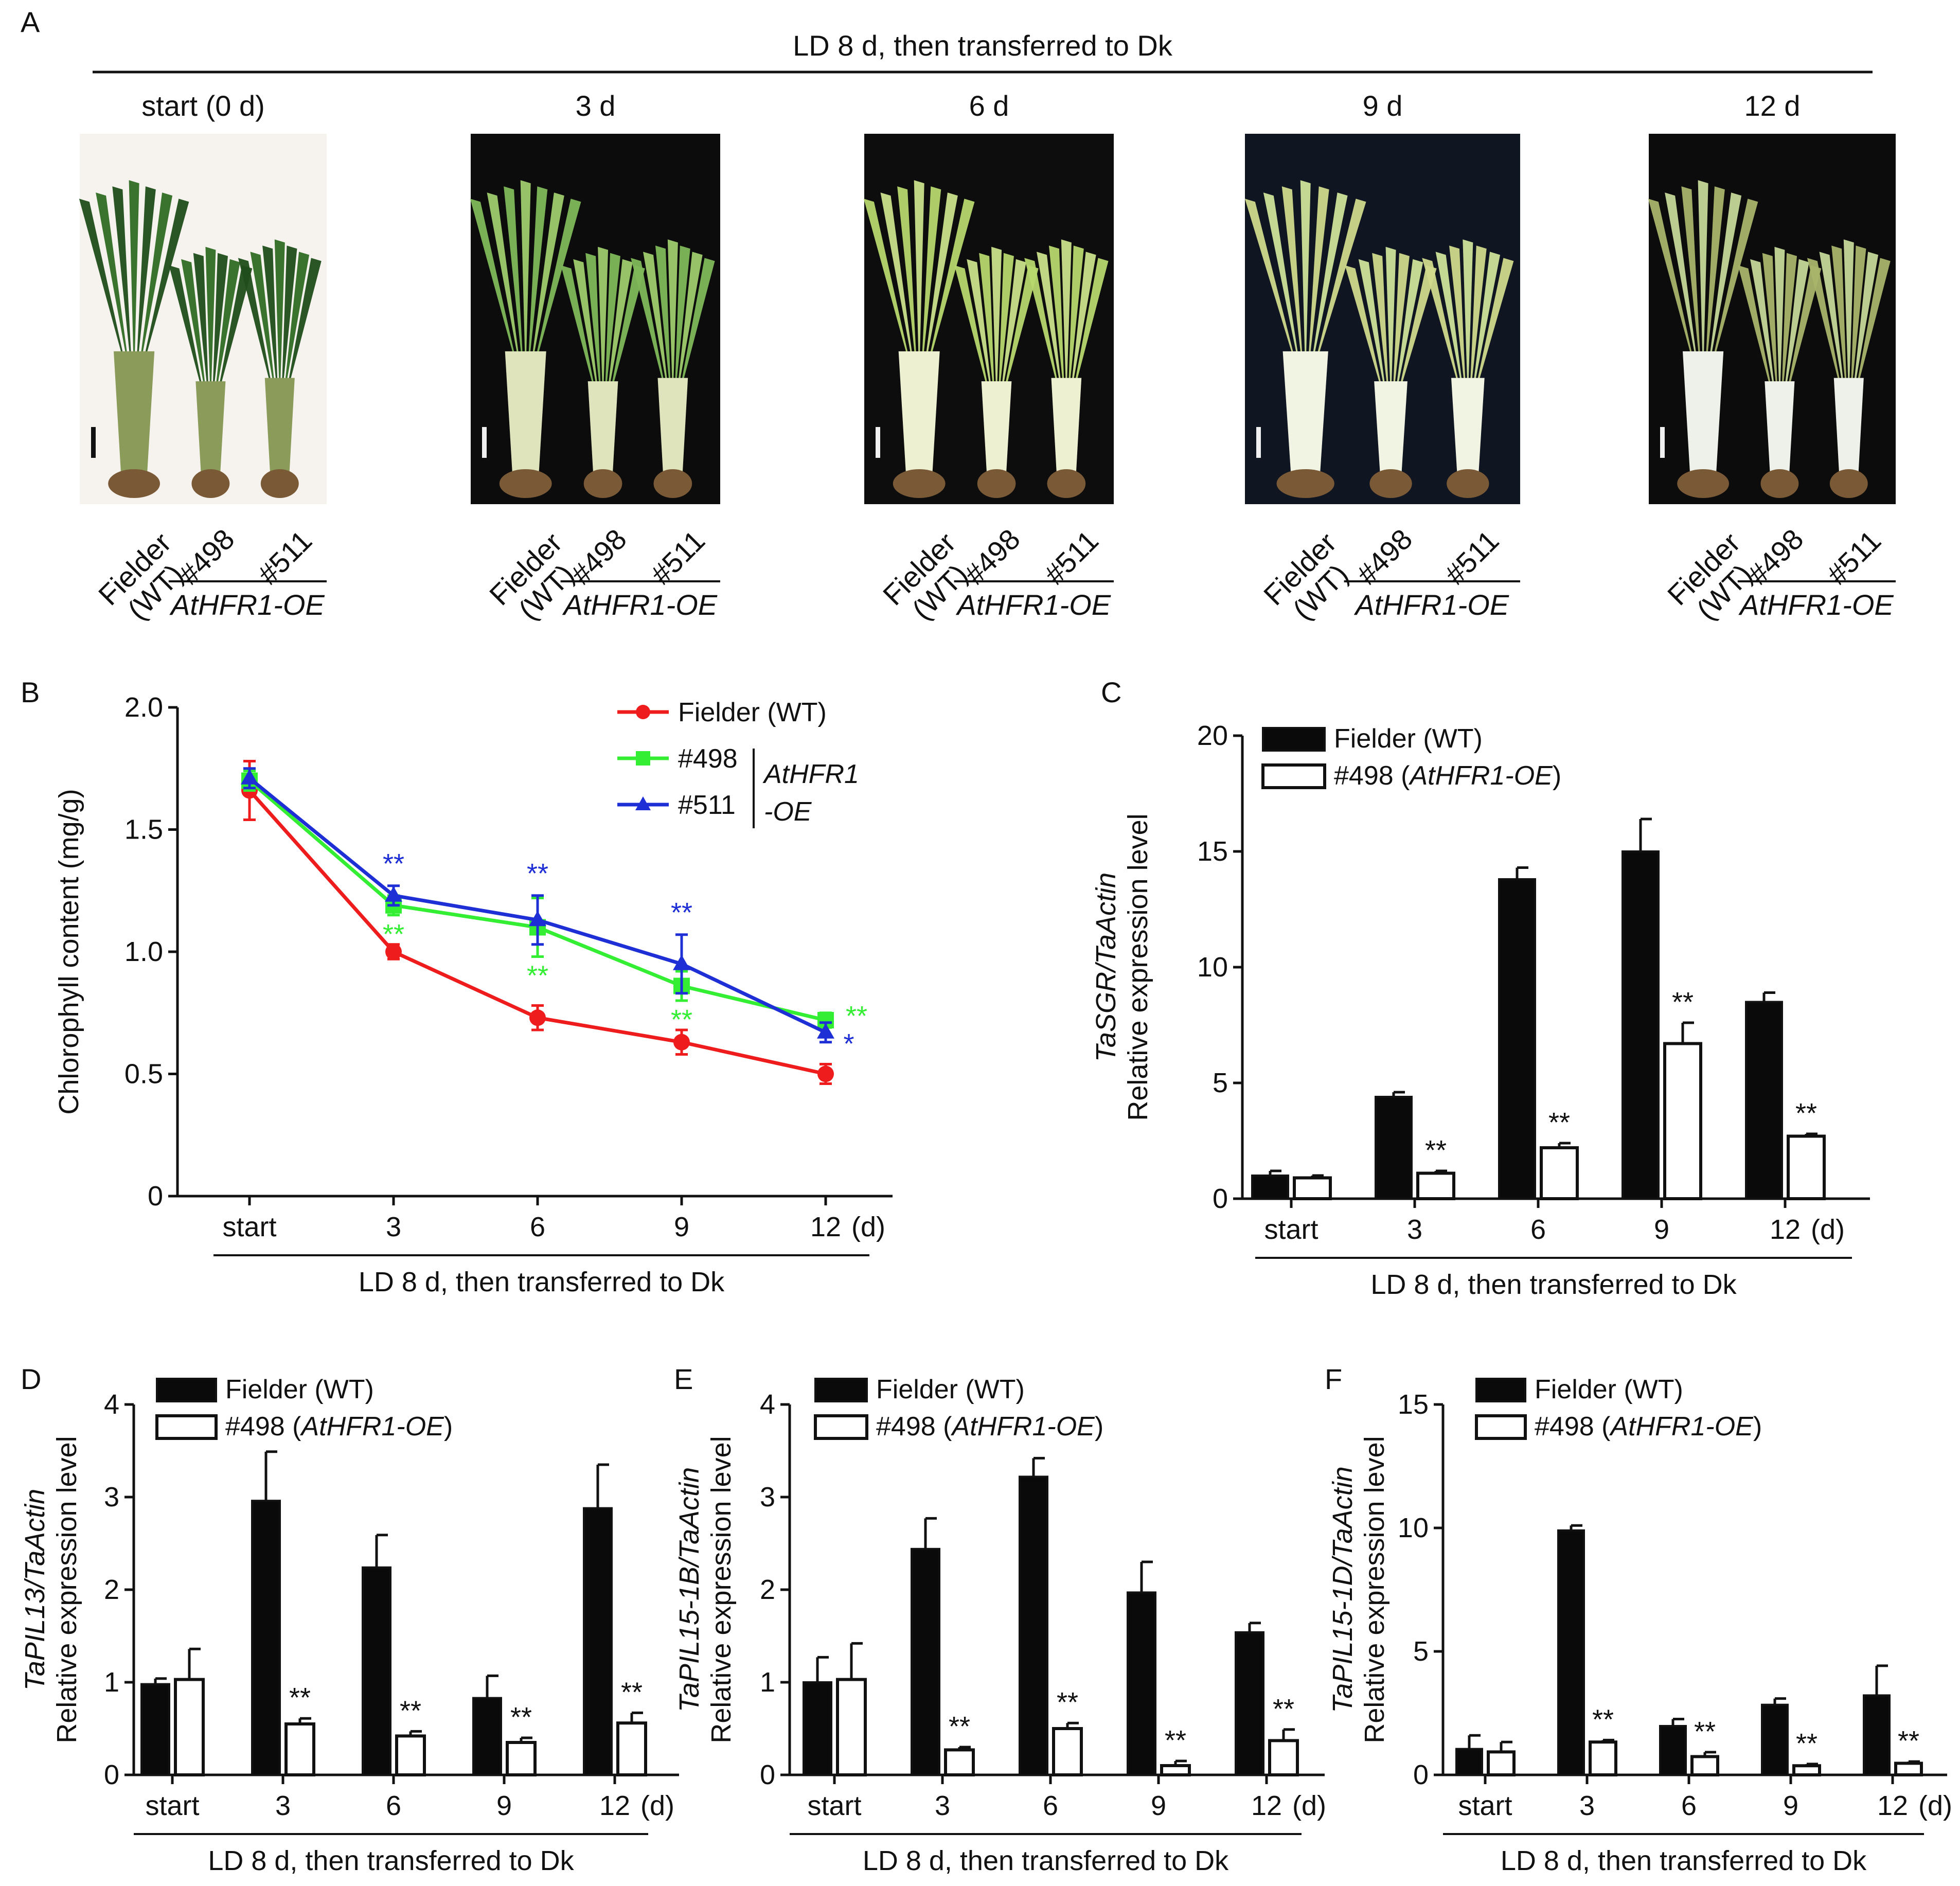 The height and width of the screenshot is (1886, 1960). What do you see at coordinates (1501, 1427) in the screenshot?
I see `legend-swatch-oe` at bounding box center [1501, 1427].